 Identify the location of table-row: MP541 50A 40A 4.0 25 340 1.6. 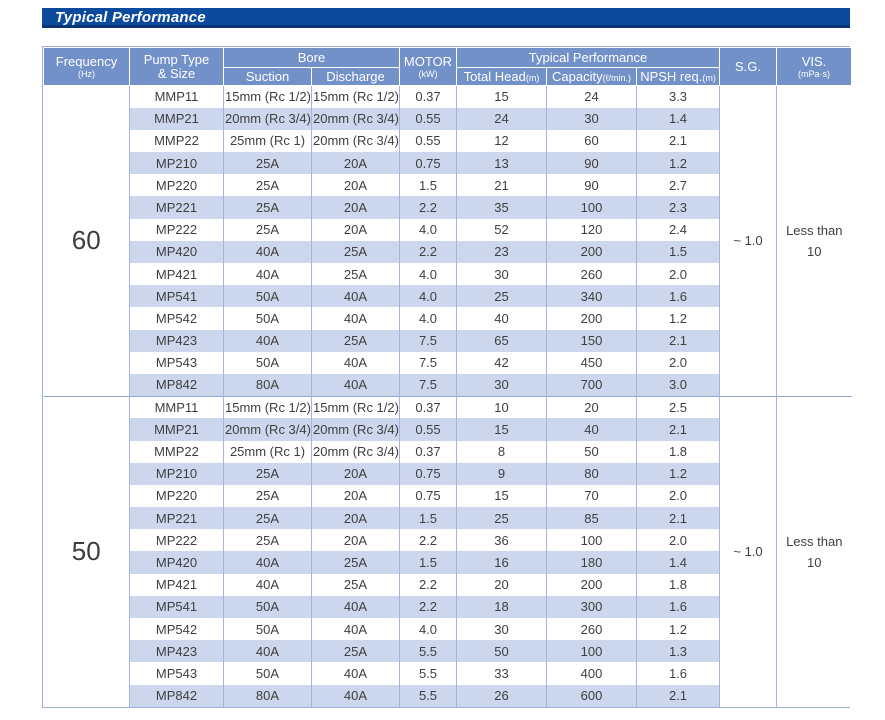
(448, 296).